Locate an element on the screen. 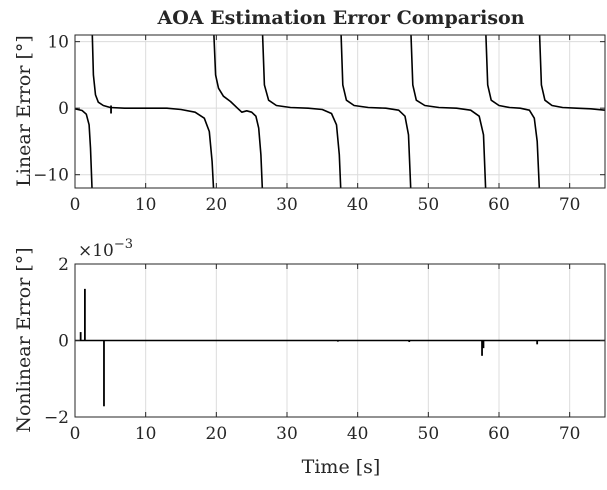 The image size is (607, 490). nonlinear-error-ytick-label: −2 is located at coordinates (56, 418).